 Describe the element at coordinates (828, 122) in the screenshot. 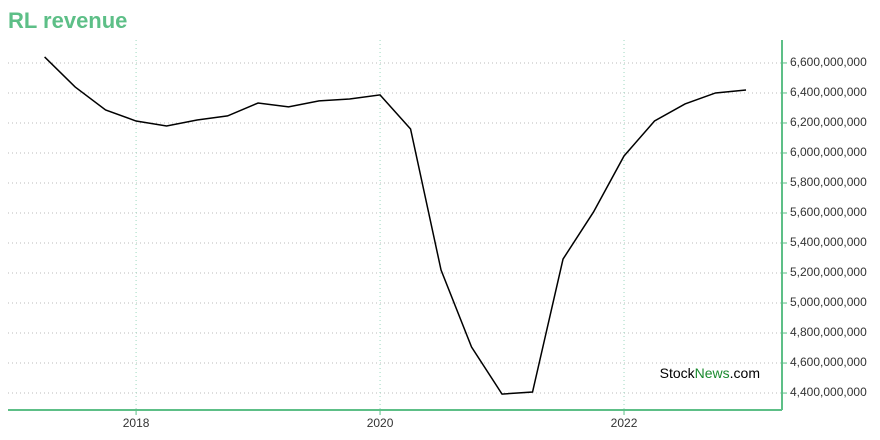

I see `y-tick-label: 6,200,000,000` at that location.